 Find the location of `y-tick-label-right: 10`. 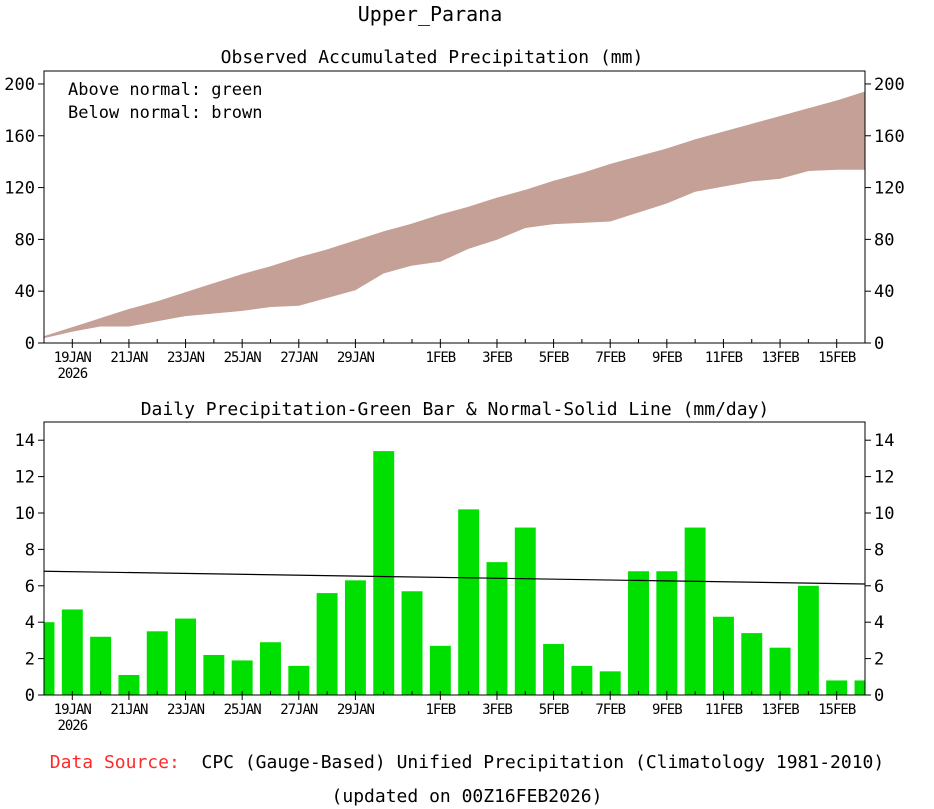

y-tick-label-right: 10 is located at coordinates (884, 514).